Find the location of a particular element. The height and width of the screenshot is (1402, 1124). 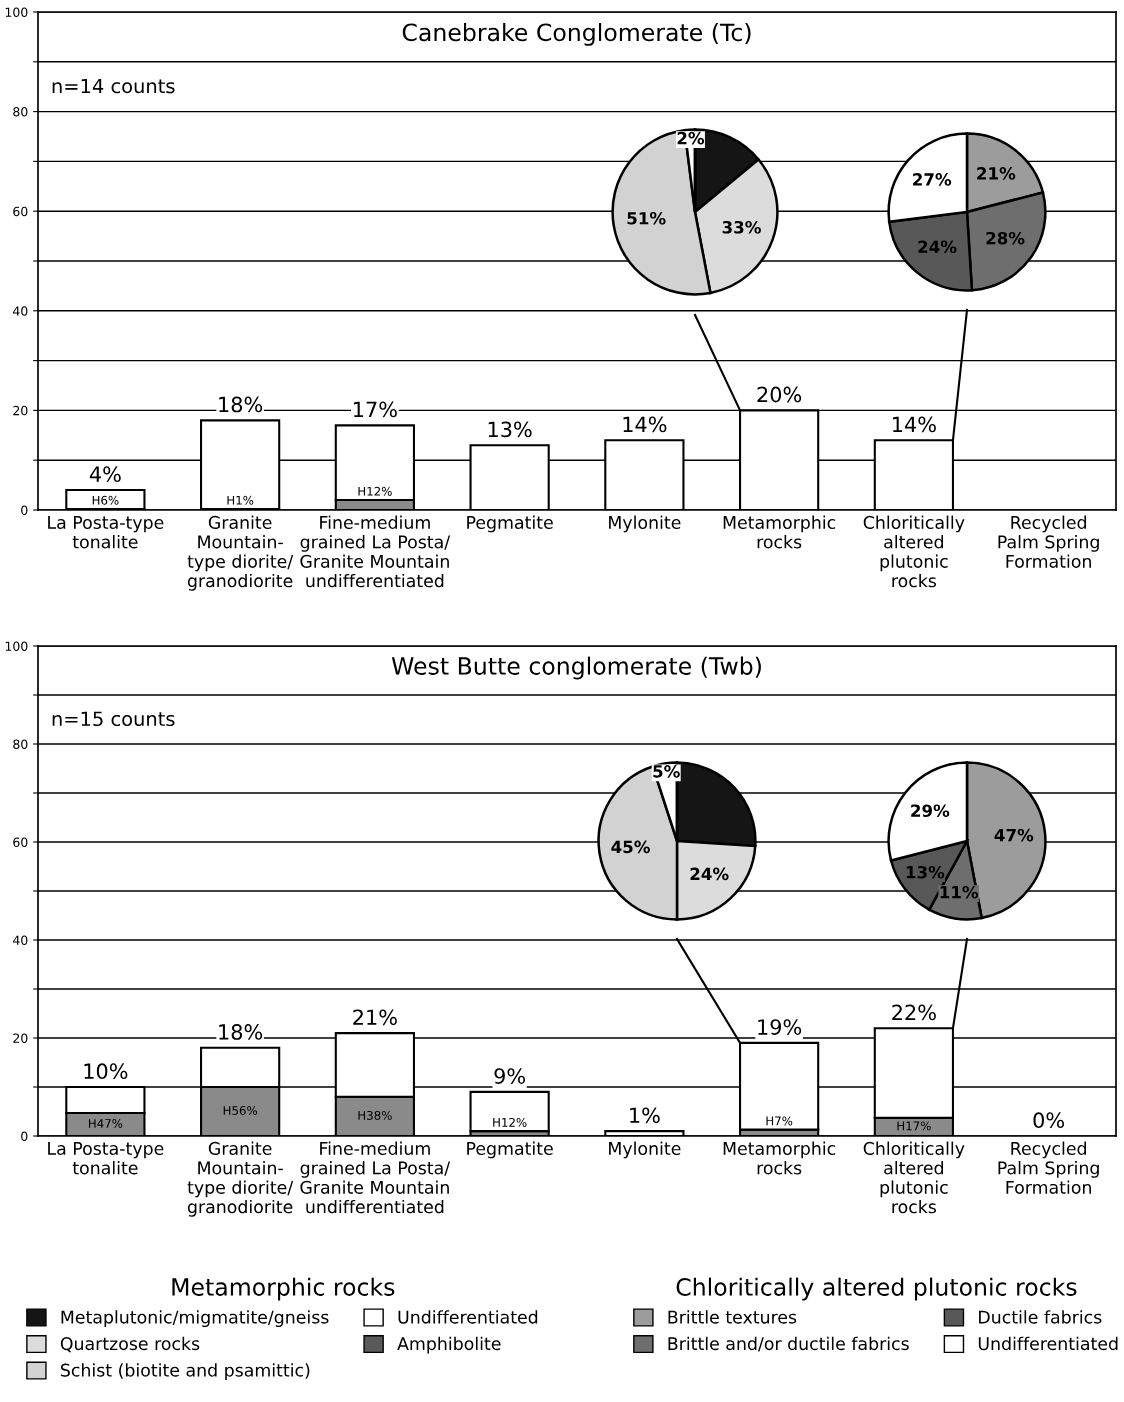

annotation: n=15 counts is located at coordinates (113, 719).